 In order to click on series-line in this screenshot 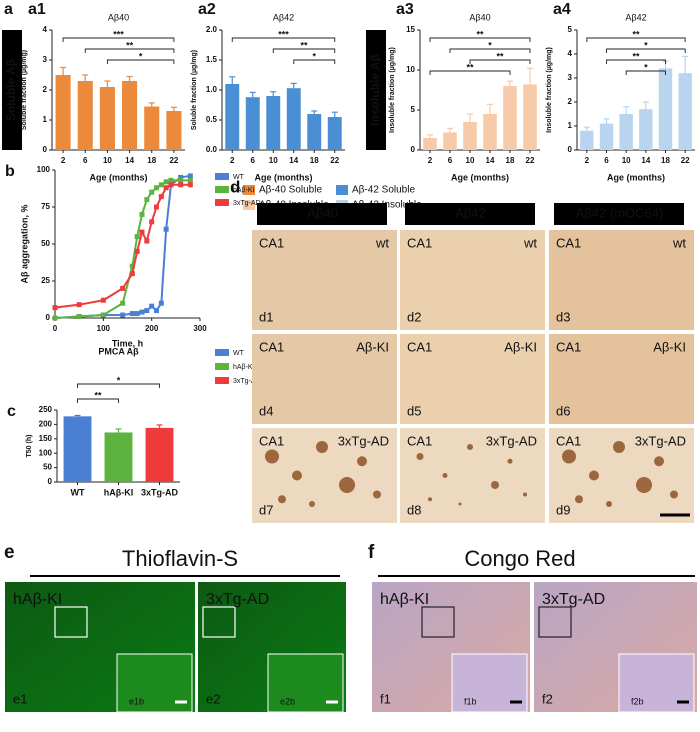, I will do `click(122, 246)`.